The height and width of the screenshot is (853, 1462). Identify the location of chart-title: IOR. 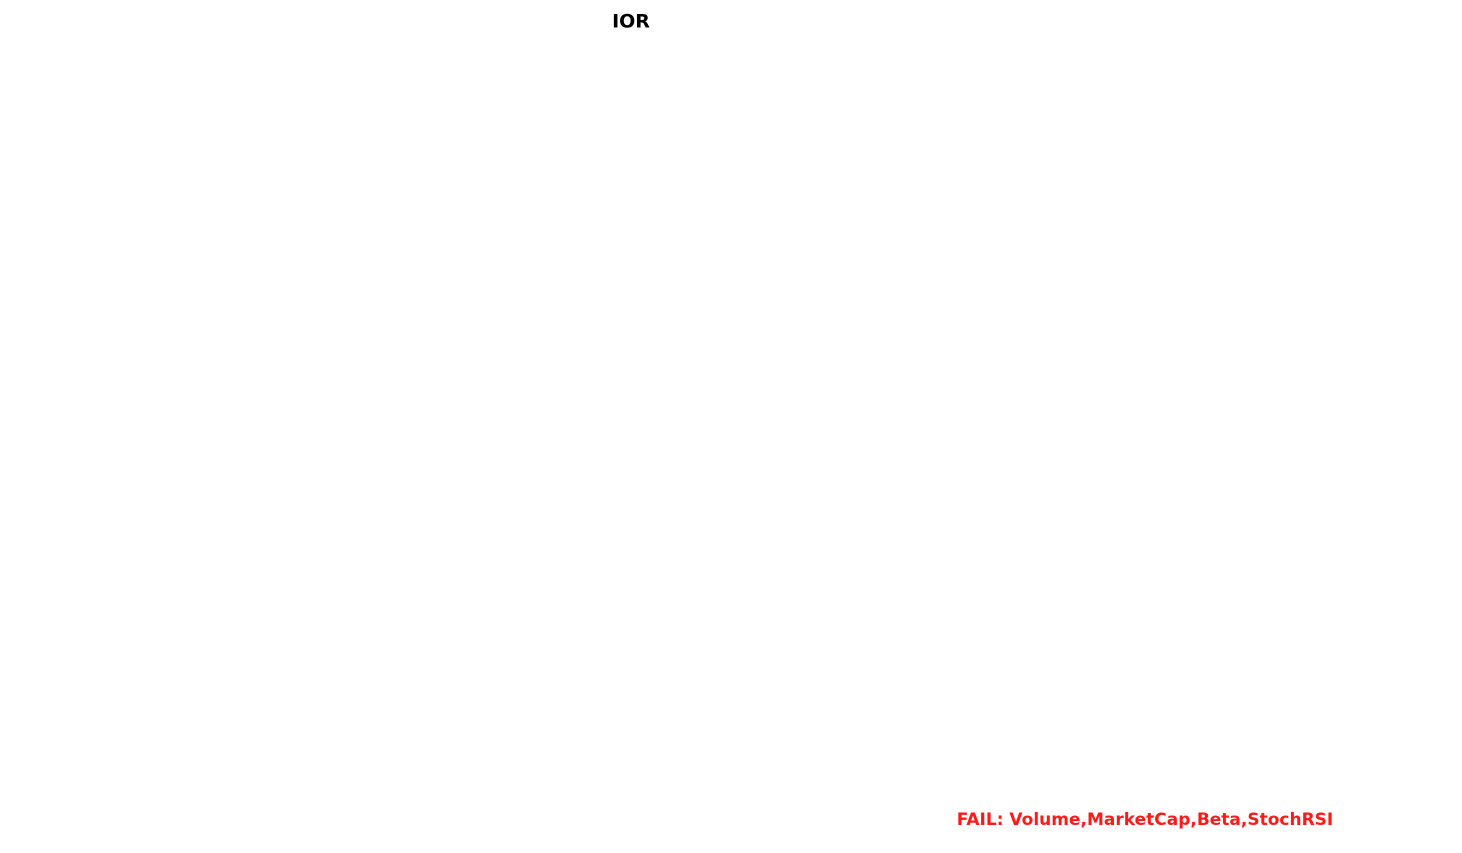
(631, 22).